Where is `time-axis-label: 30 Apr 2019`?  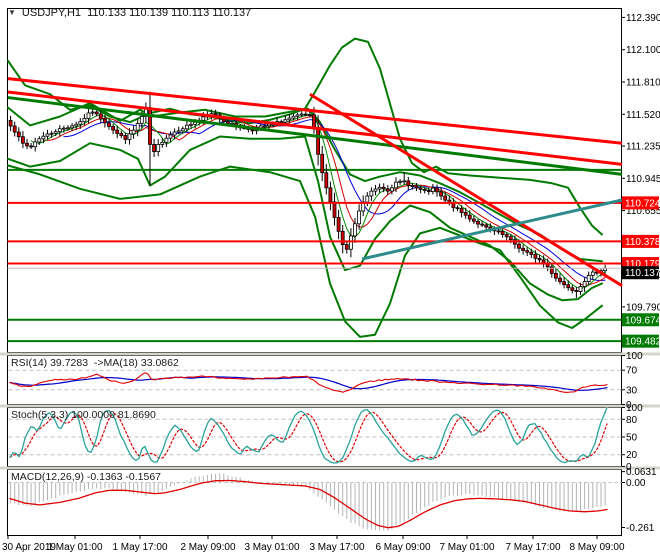
time-axis-label: 30 Apr 2019 is located at coordinates (29, 547).